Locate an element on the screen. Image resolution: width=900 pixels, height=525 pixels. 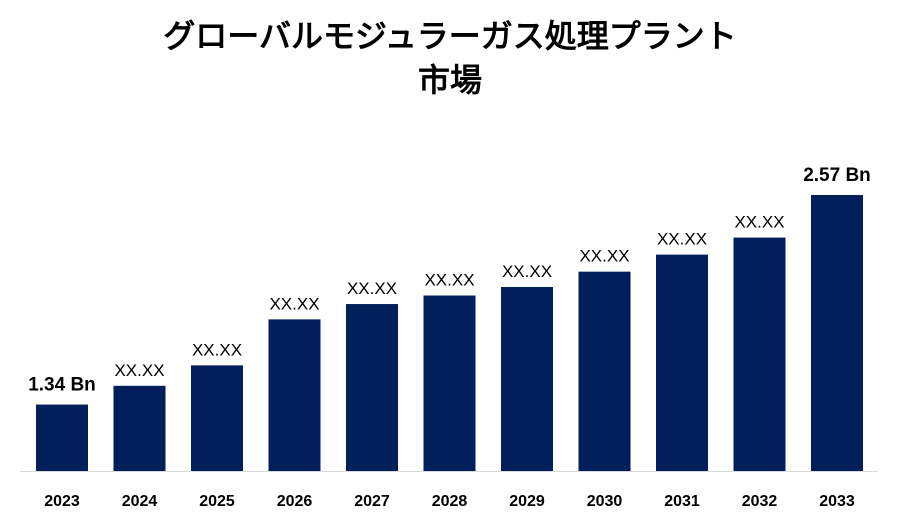
chart-title-line-1: グローバルモジュラーガス処理プラント is located at coordinates (450, 36).